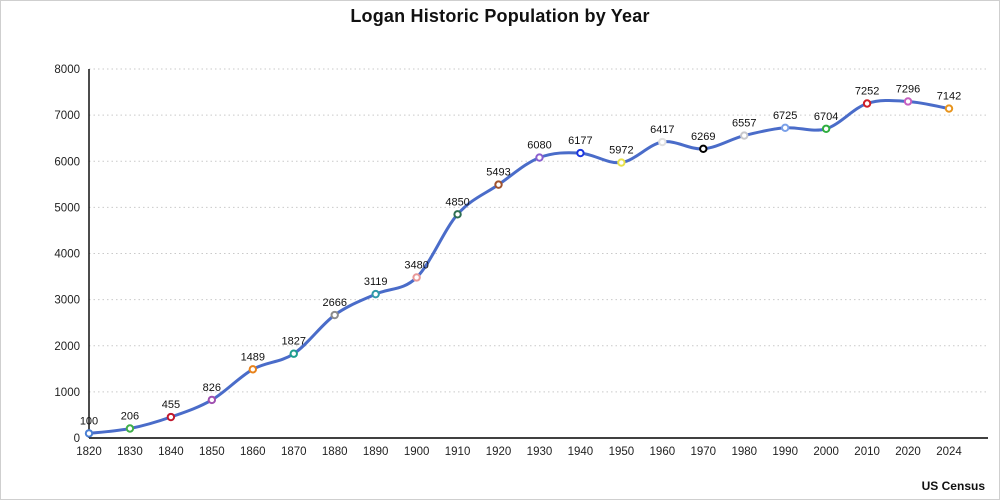  What do you see at coordinates (294, 342) in the screenshot?
I see `data-point-label: 1827` at bounding box center [294, 342].